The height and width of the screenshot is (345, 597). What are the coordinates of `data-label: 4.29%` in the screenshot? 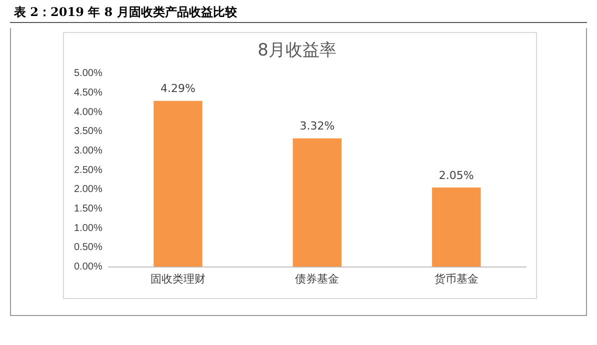 It's located at (178, 89).